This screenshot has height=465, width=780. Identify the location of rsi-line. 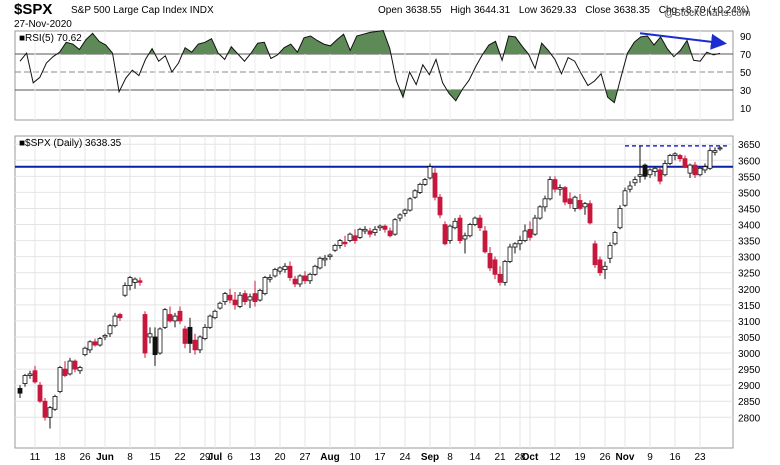
(370, 67).